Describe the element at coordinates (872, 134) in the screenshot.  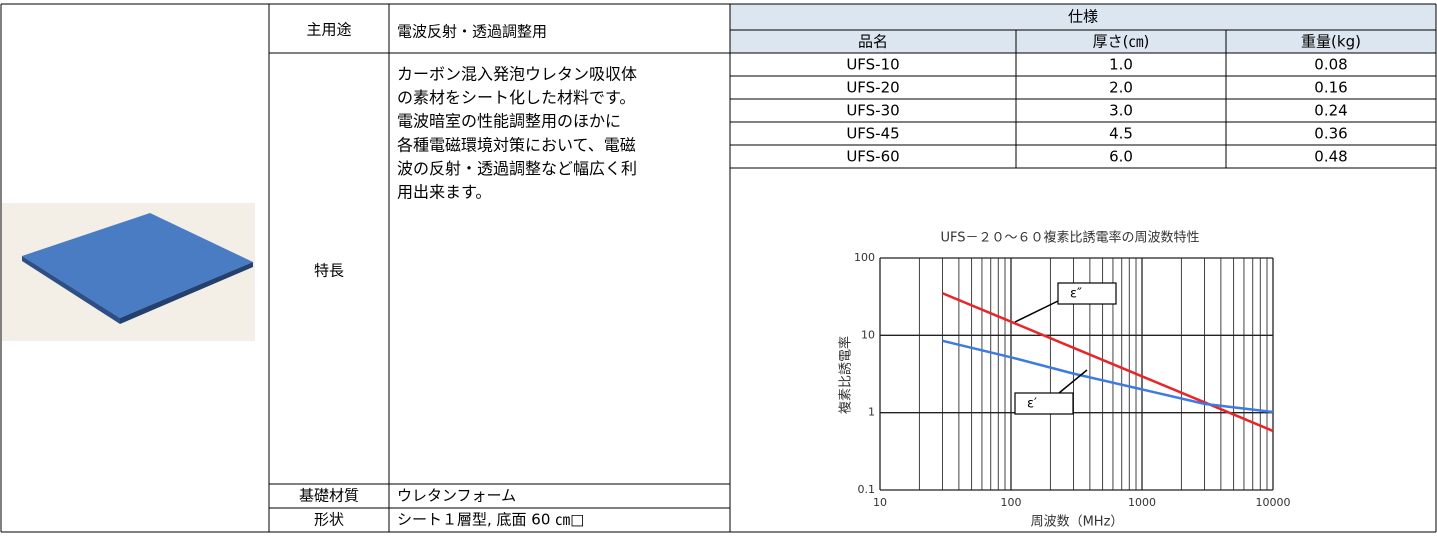
I see `spec-cell: UFS-45` at that location.